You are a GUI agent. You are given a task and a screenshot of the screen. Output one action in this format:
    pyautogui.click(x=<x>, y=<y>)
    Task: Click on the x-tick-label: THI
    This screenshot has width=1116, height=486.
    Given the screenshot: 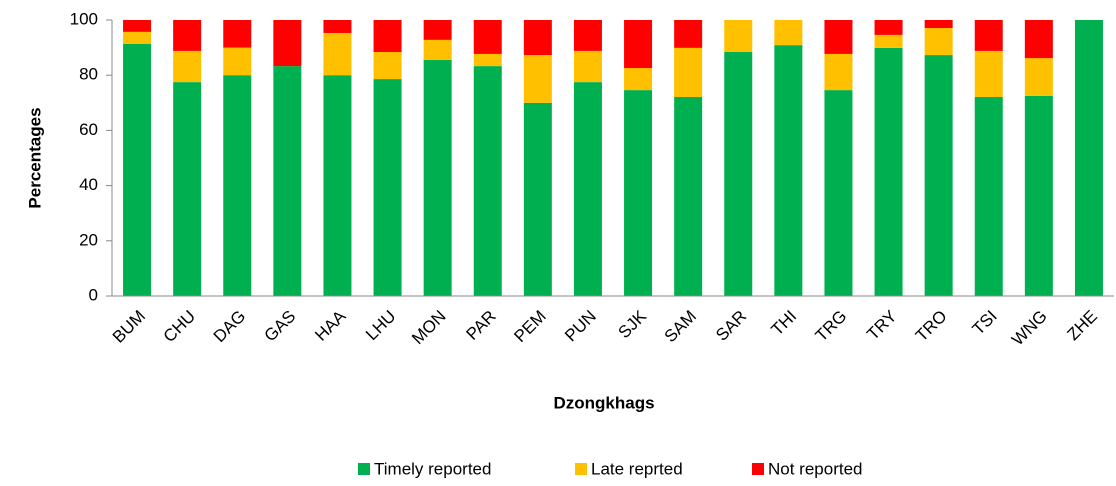 What is the action you would take?
    pyautogui.click(x=784, y=323)
    